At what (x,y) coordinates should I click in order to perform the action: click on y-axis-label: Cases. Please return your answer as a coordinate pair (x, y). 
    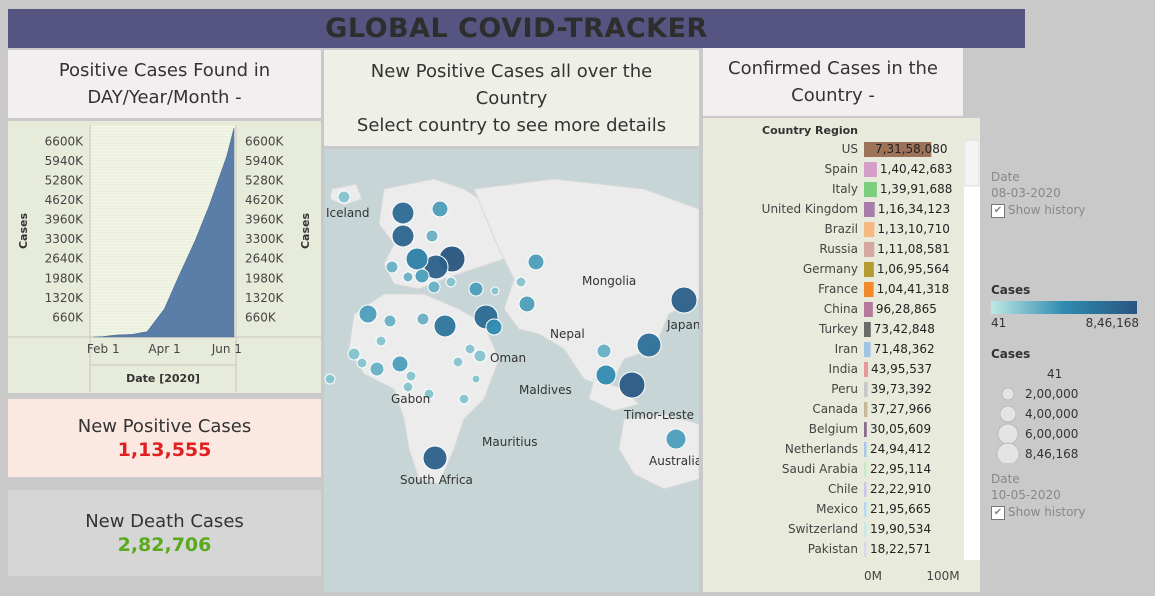
    Looking at the image, I should click on (23, 231).